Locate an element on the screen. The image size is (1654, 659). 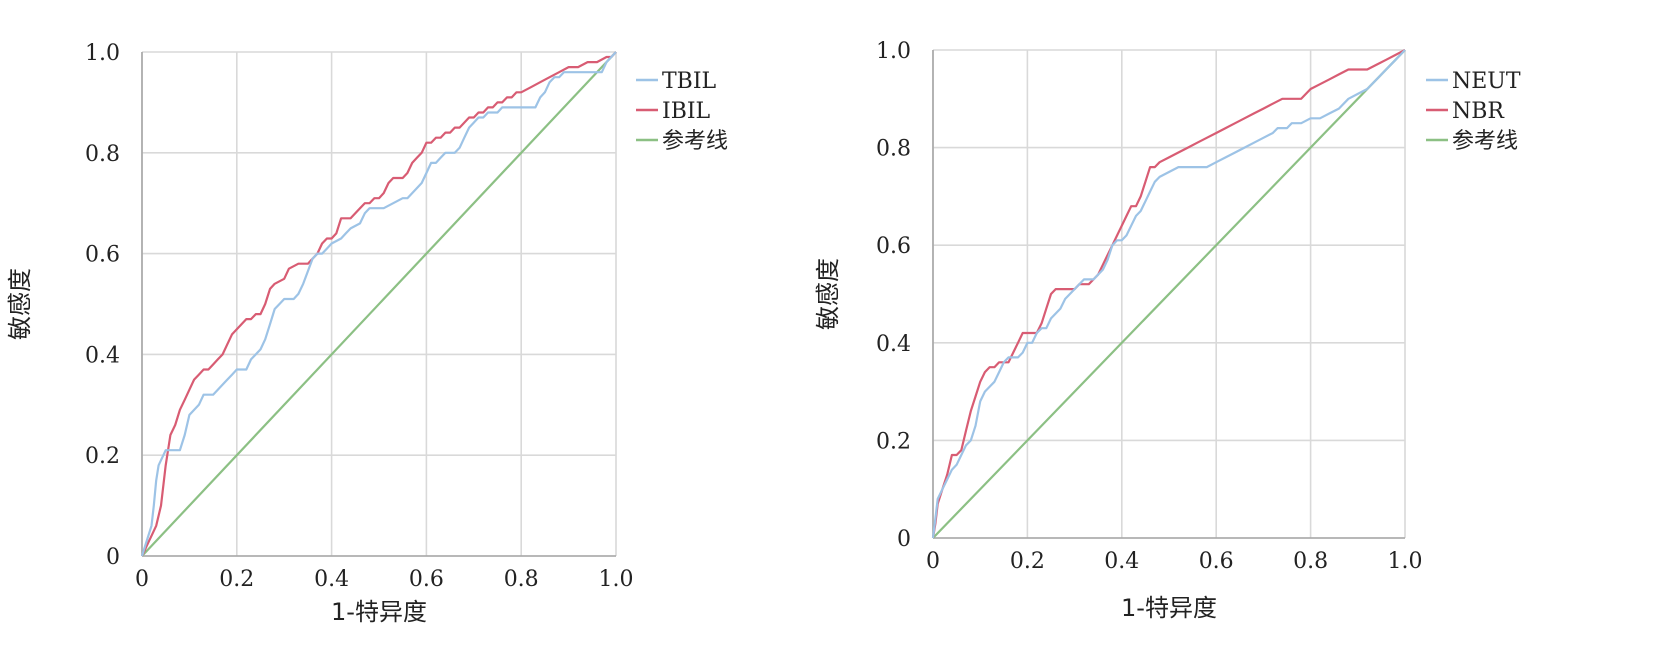
legend-label: NEUT is located at coordinates (1486, 81).